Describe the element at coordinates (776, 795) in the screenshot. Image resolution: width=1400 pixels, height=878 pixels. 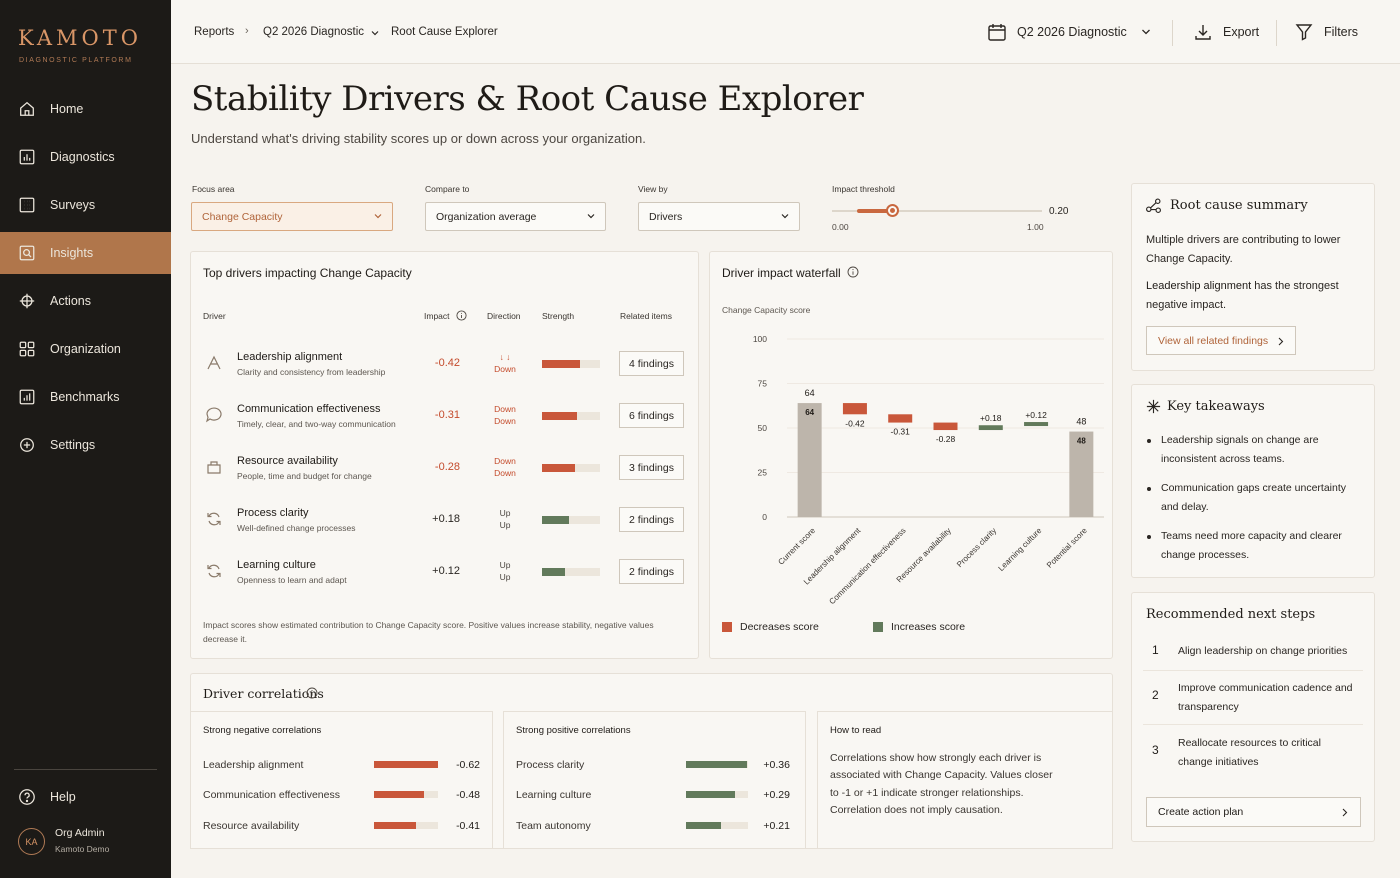
I see `correlation-value: +0.29` at that location.